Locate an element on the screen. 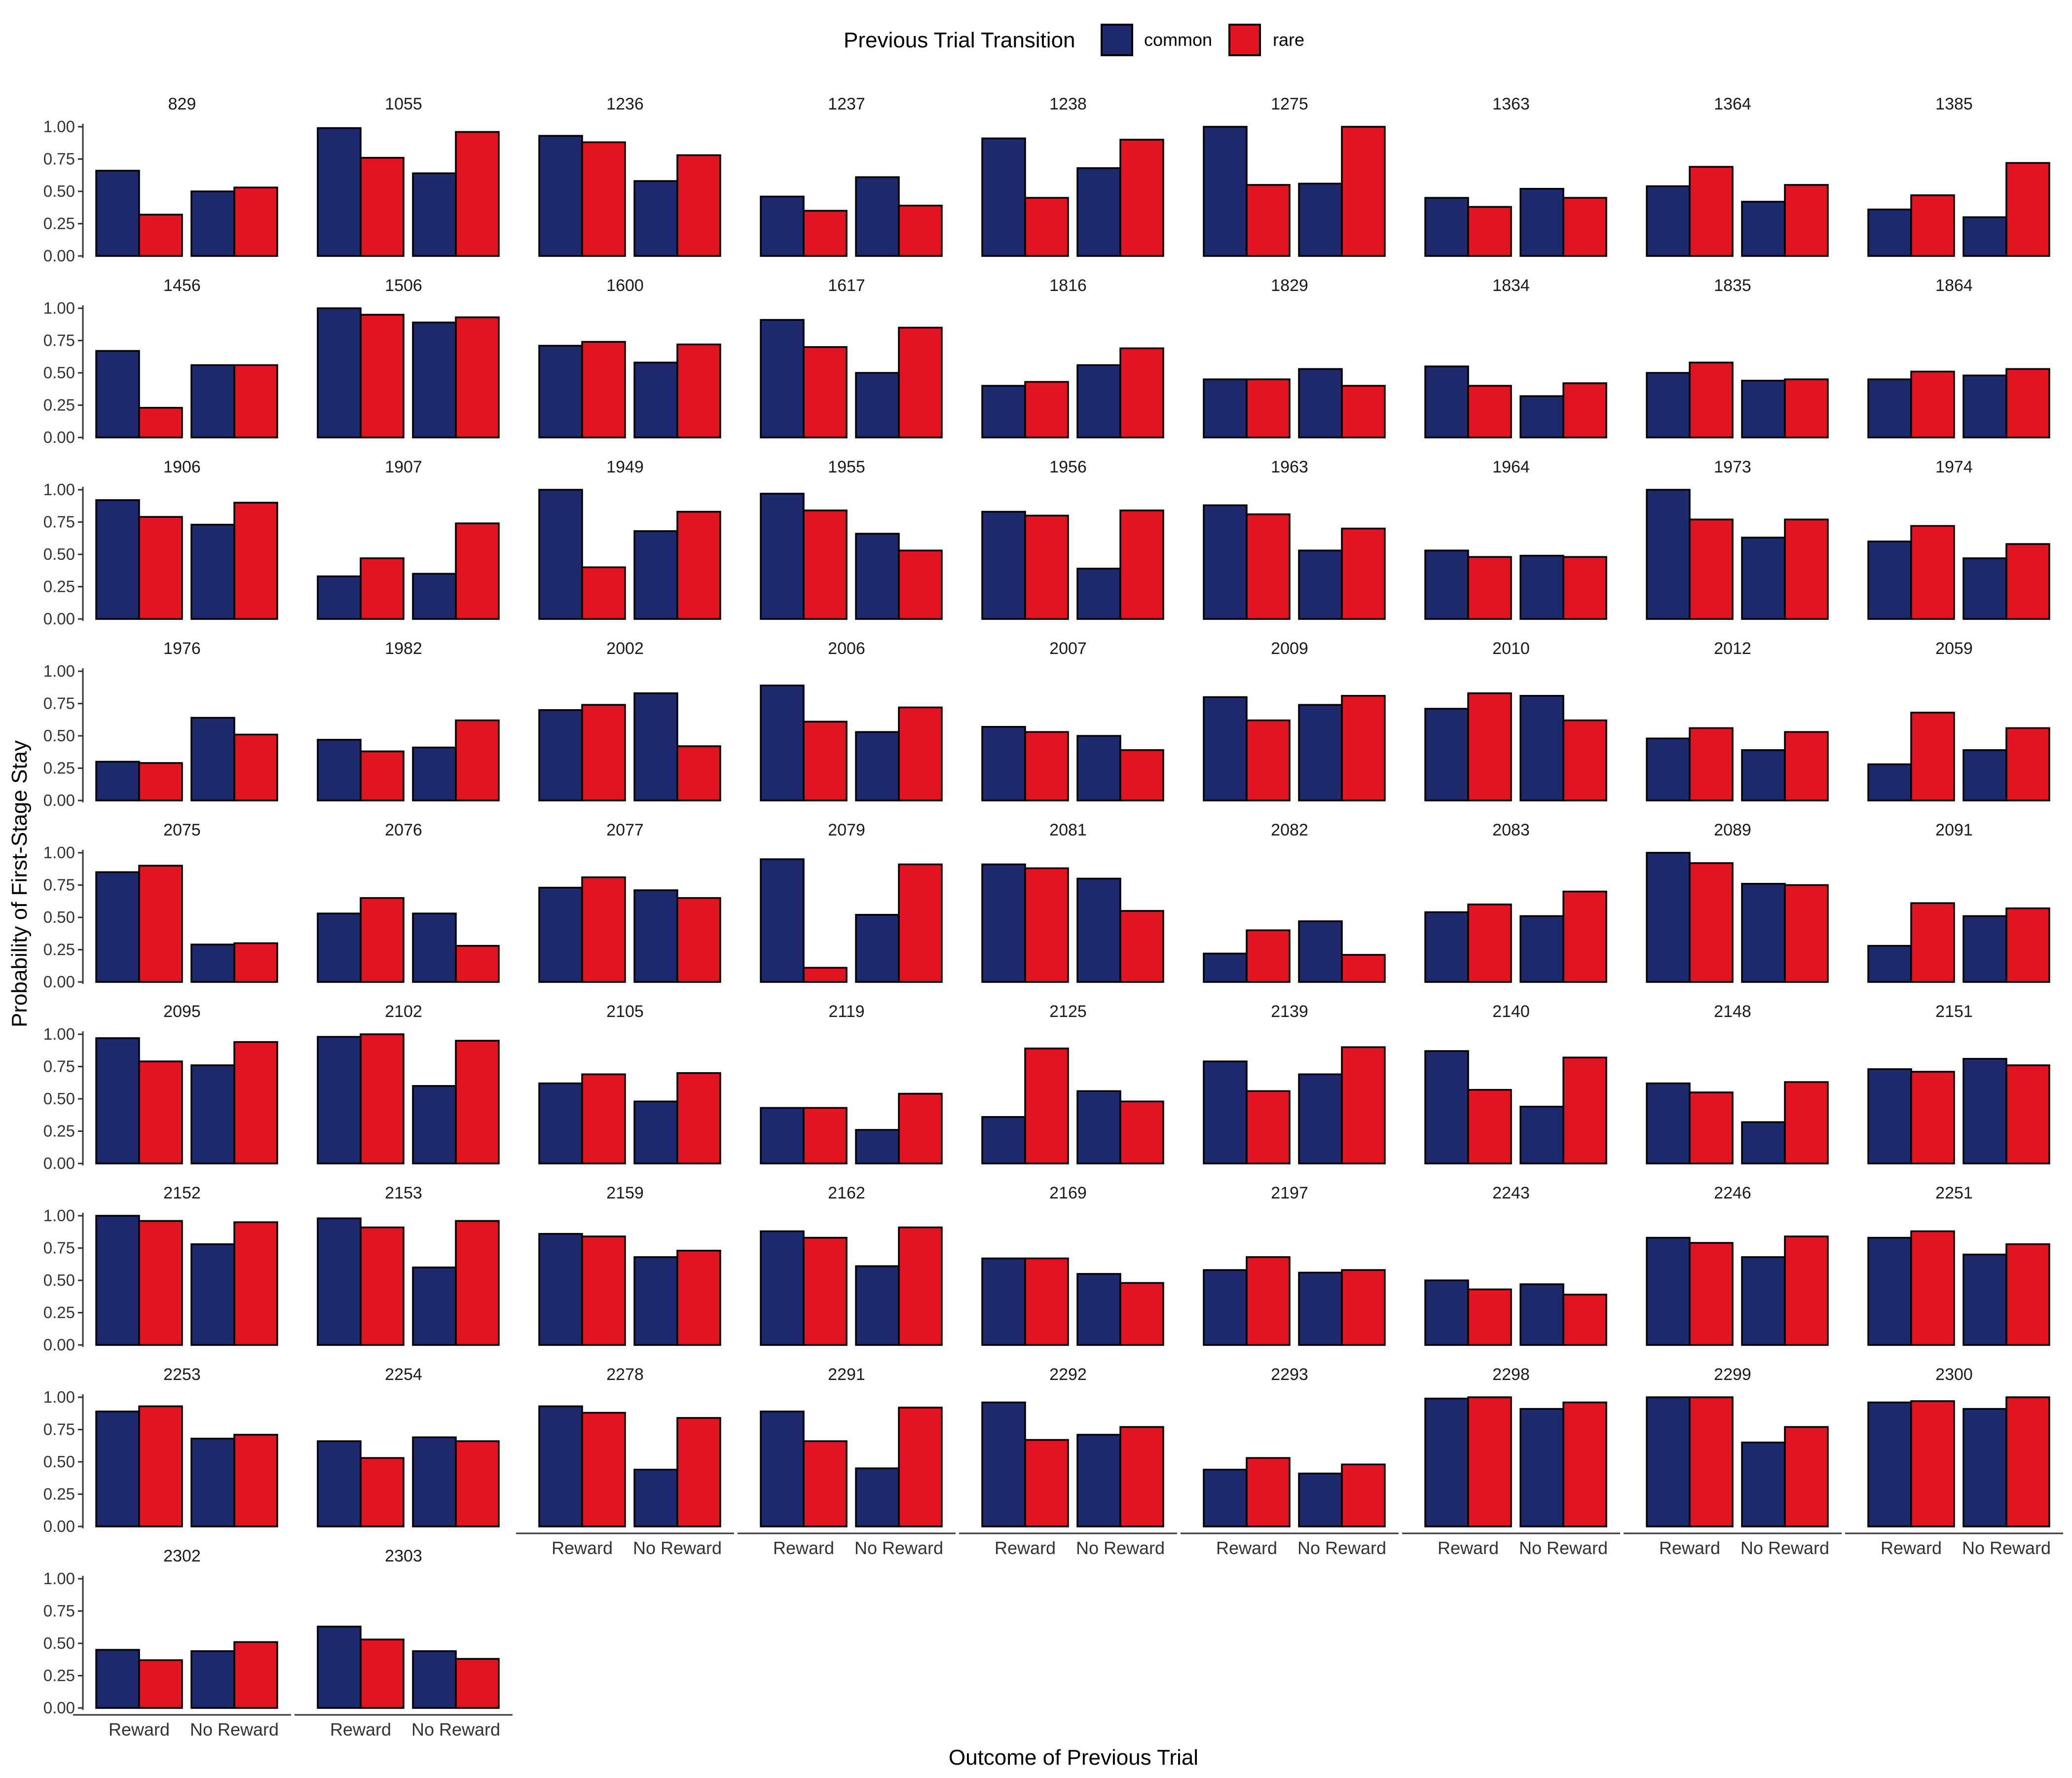  y-tick-label: 0.25 is located at coordinates (59, 1494).